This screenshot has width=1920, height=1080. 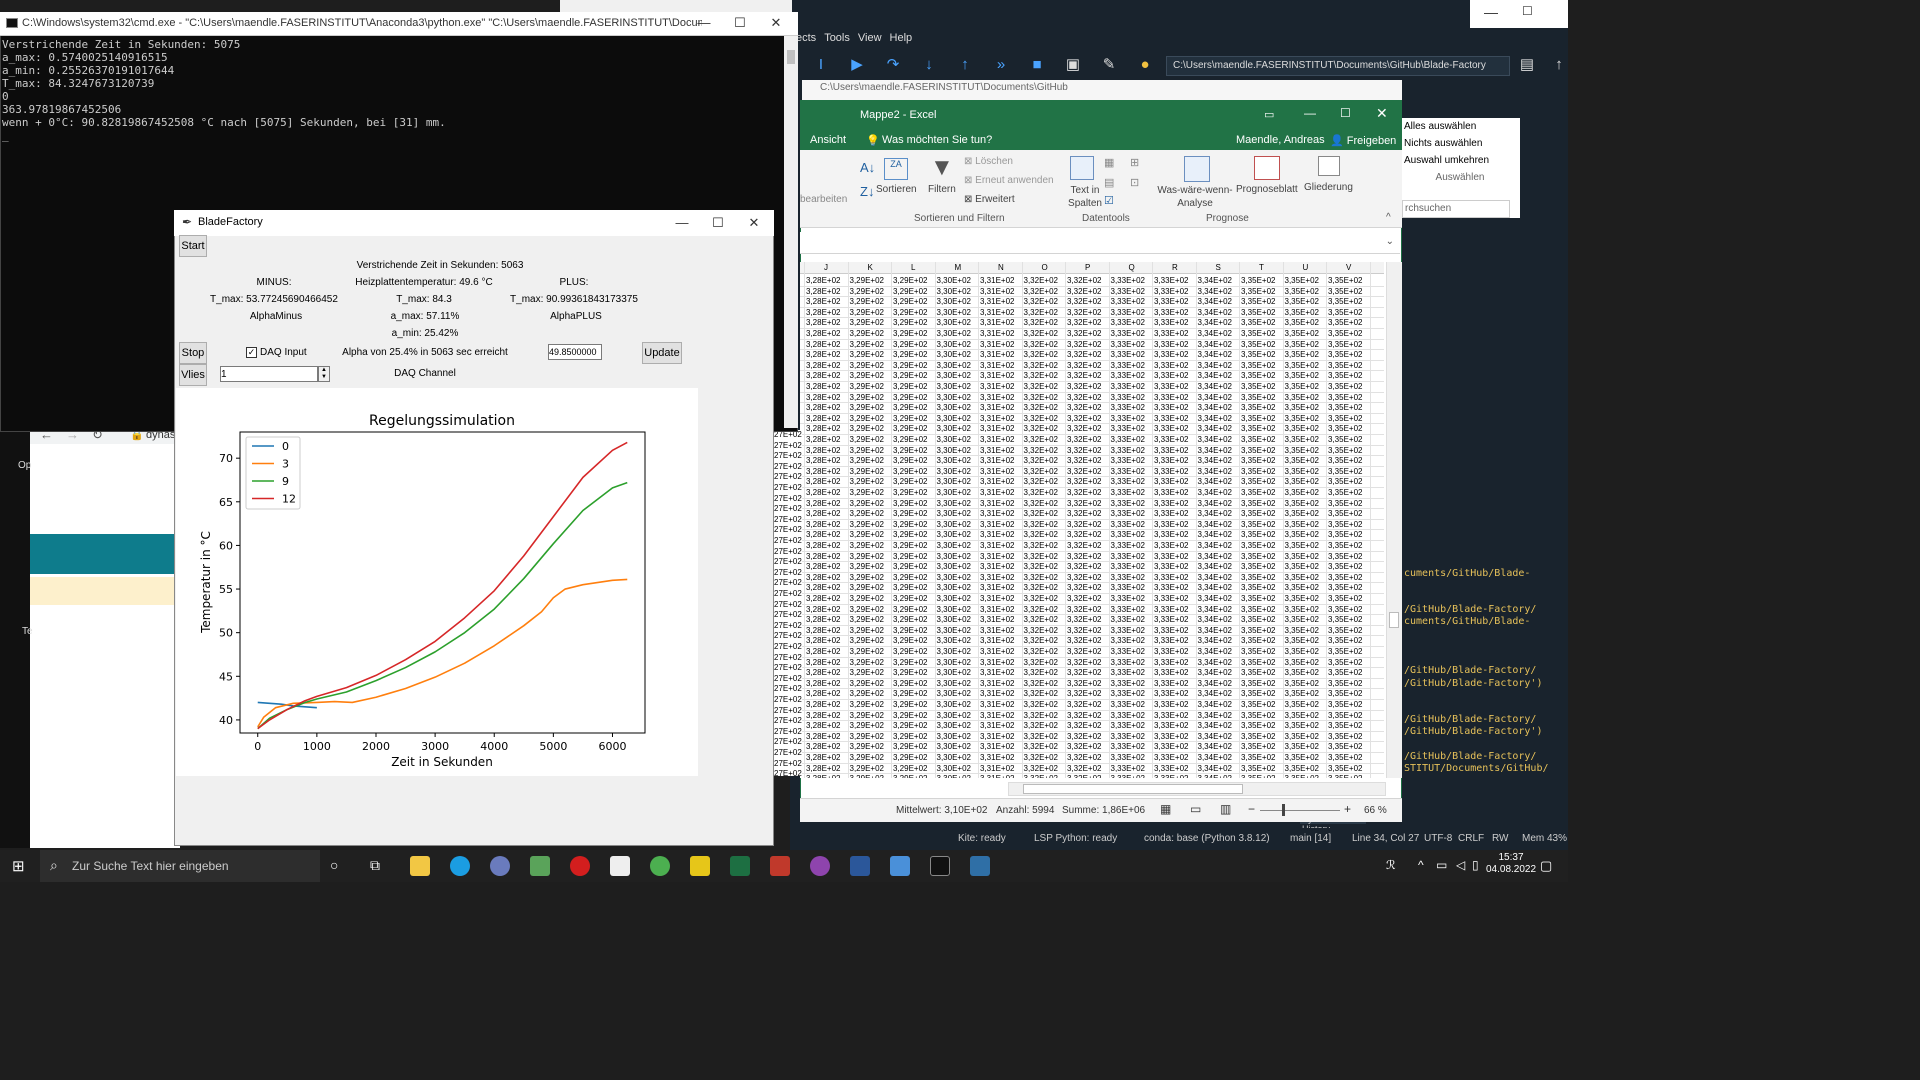 I want to click on ribbon-display-icon: ▭, so click(x=1269, y=115).